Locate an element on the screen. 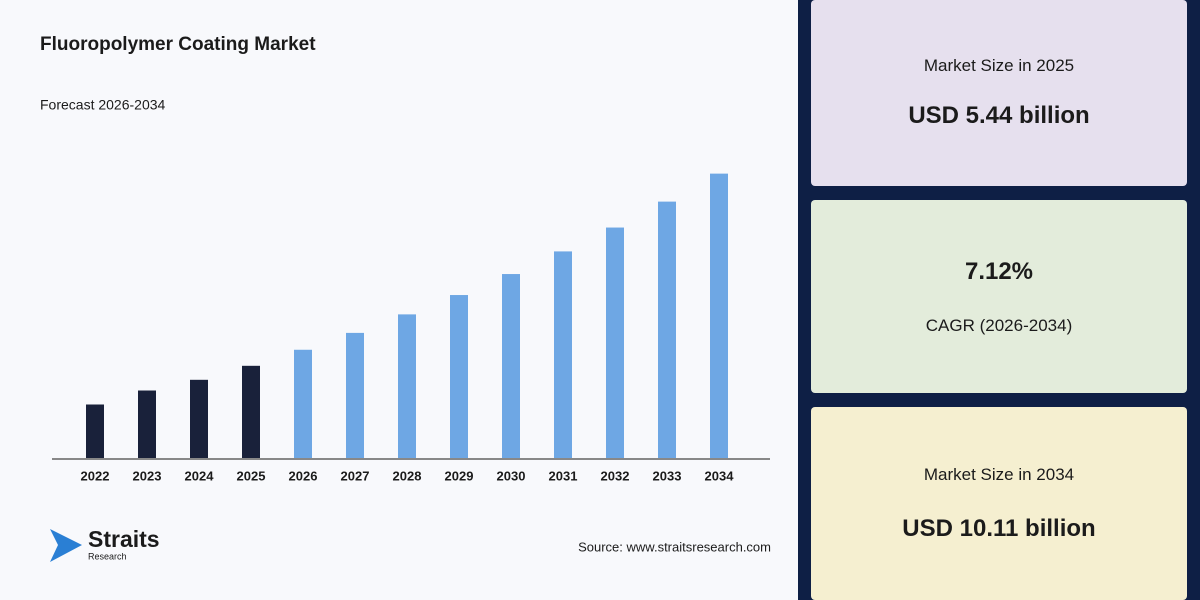  card-label: CAGR (2026-2034) is located at coordinates (999, 325).